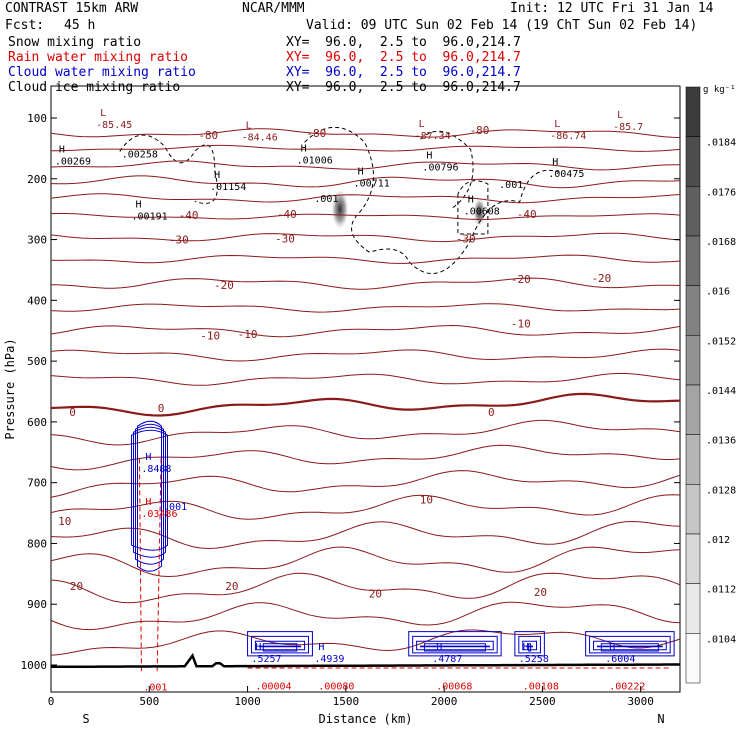 The width and height of the screenshot is (740, 740). Describe the element at coordinates (640, 701) in the screenshot. I see `x-tick-label: 3000` at that location.